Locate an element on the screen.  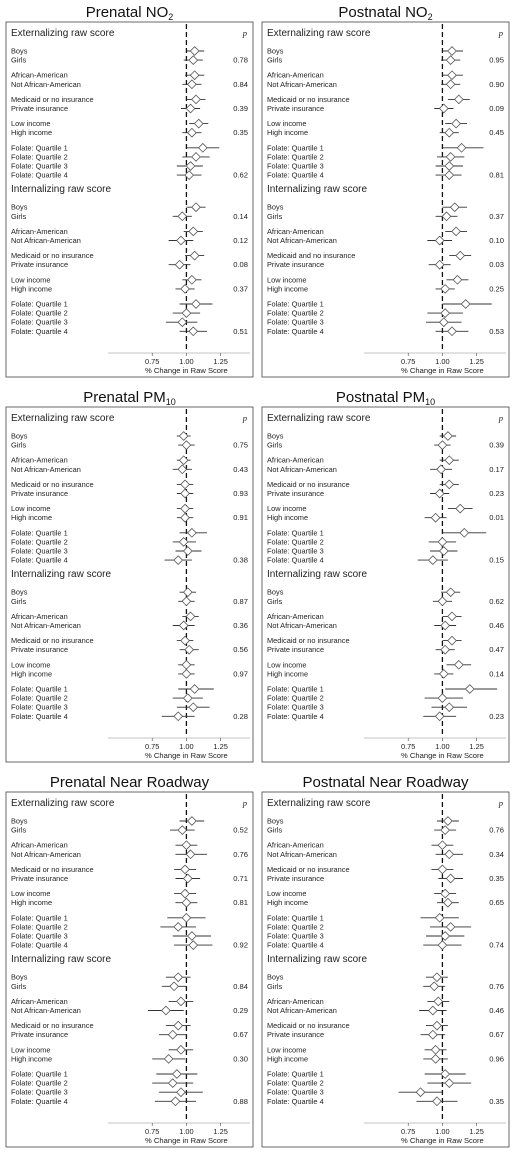
p-value: 0.88 is located at coordinates (240, 1101).